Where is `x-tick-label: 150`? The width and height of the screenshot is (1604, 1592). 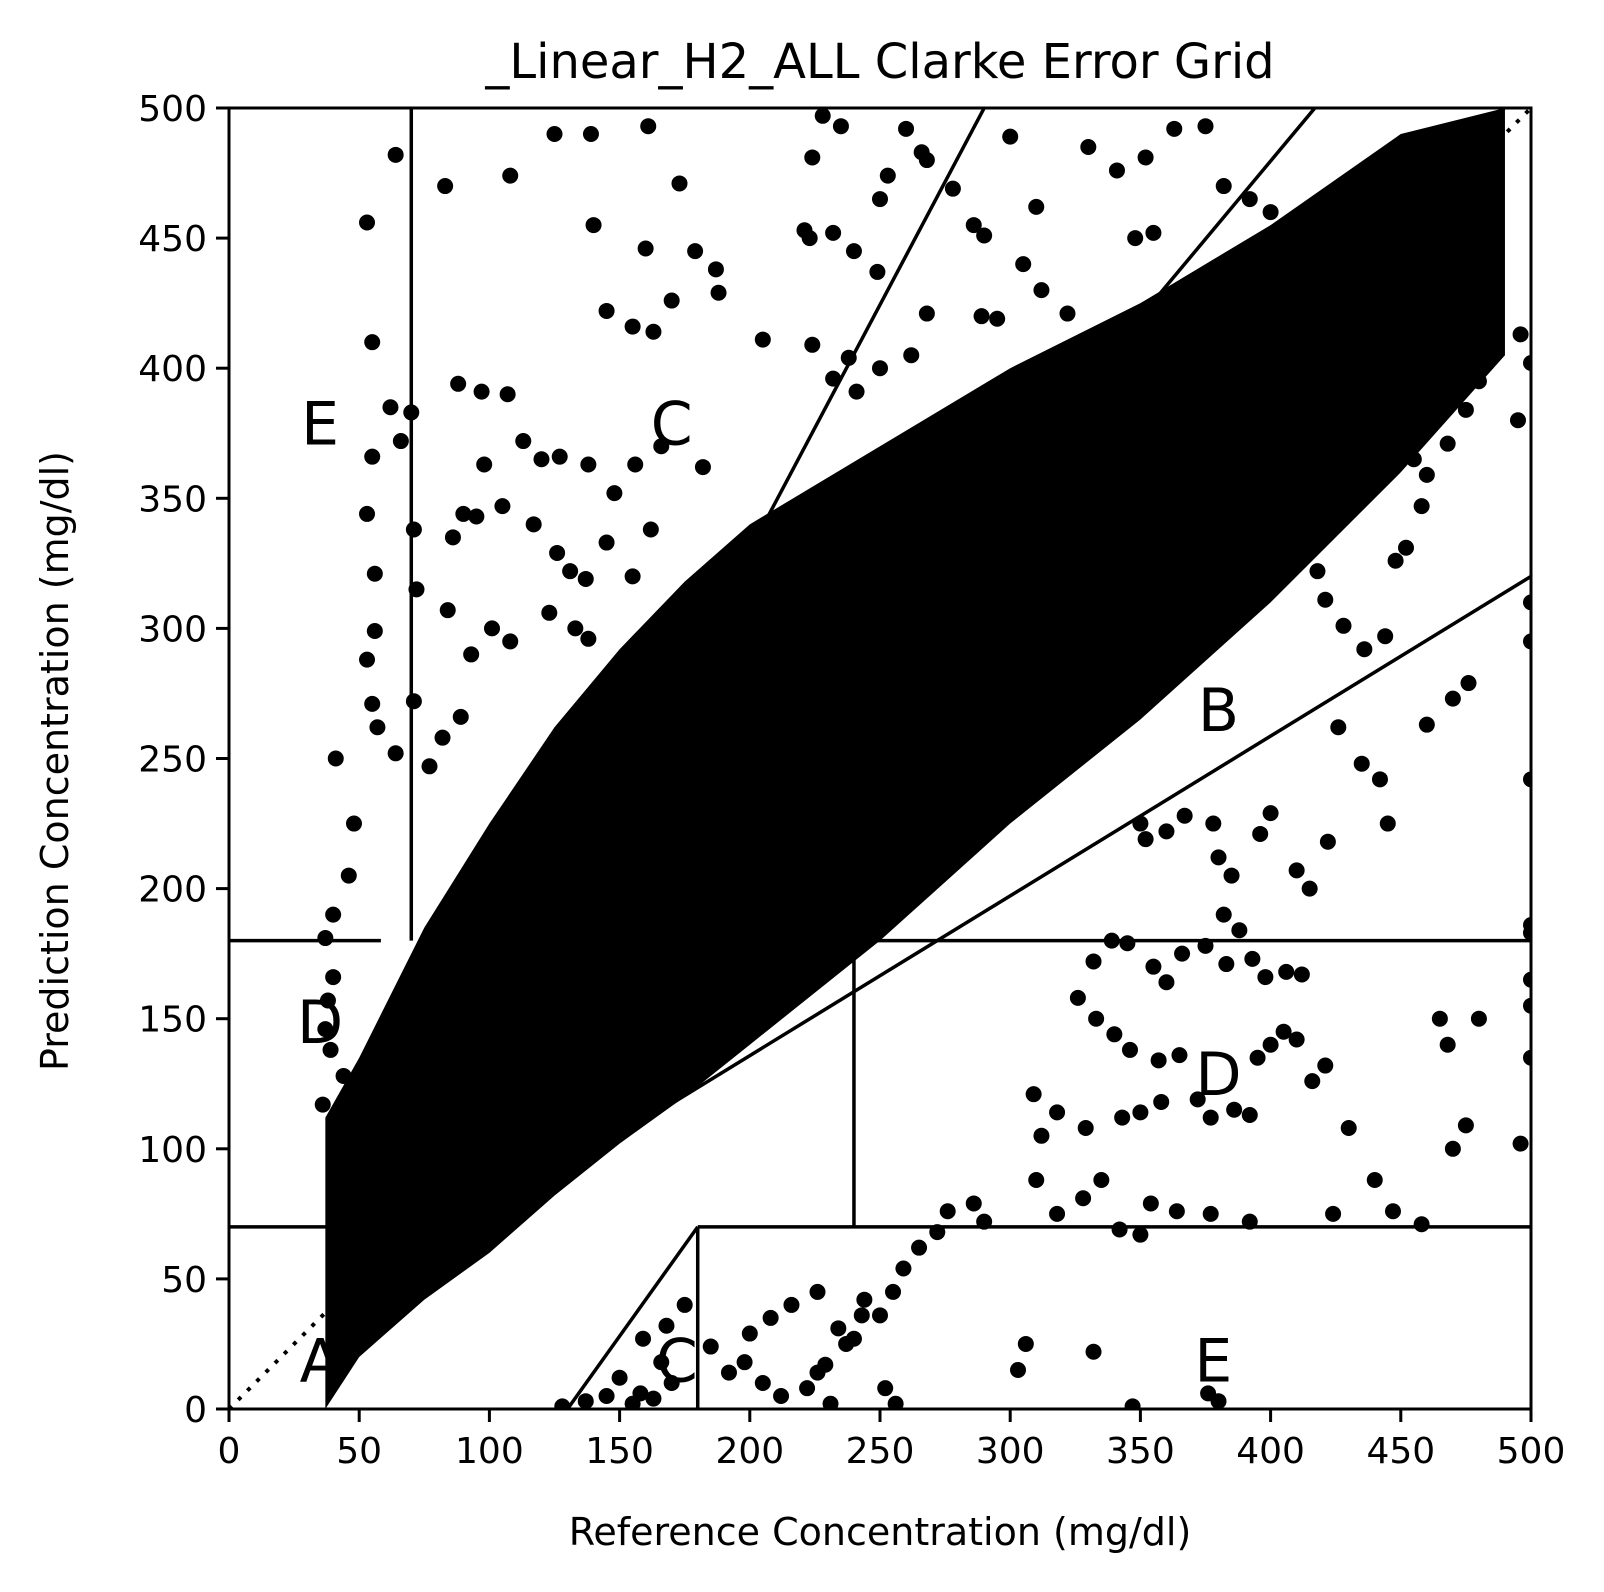
x-tick-label: 150 is located at coordinates (619, 1451).